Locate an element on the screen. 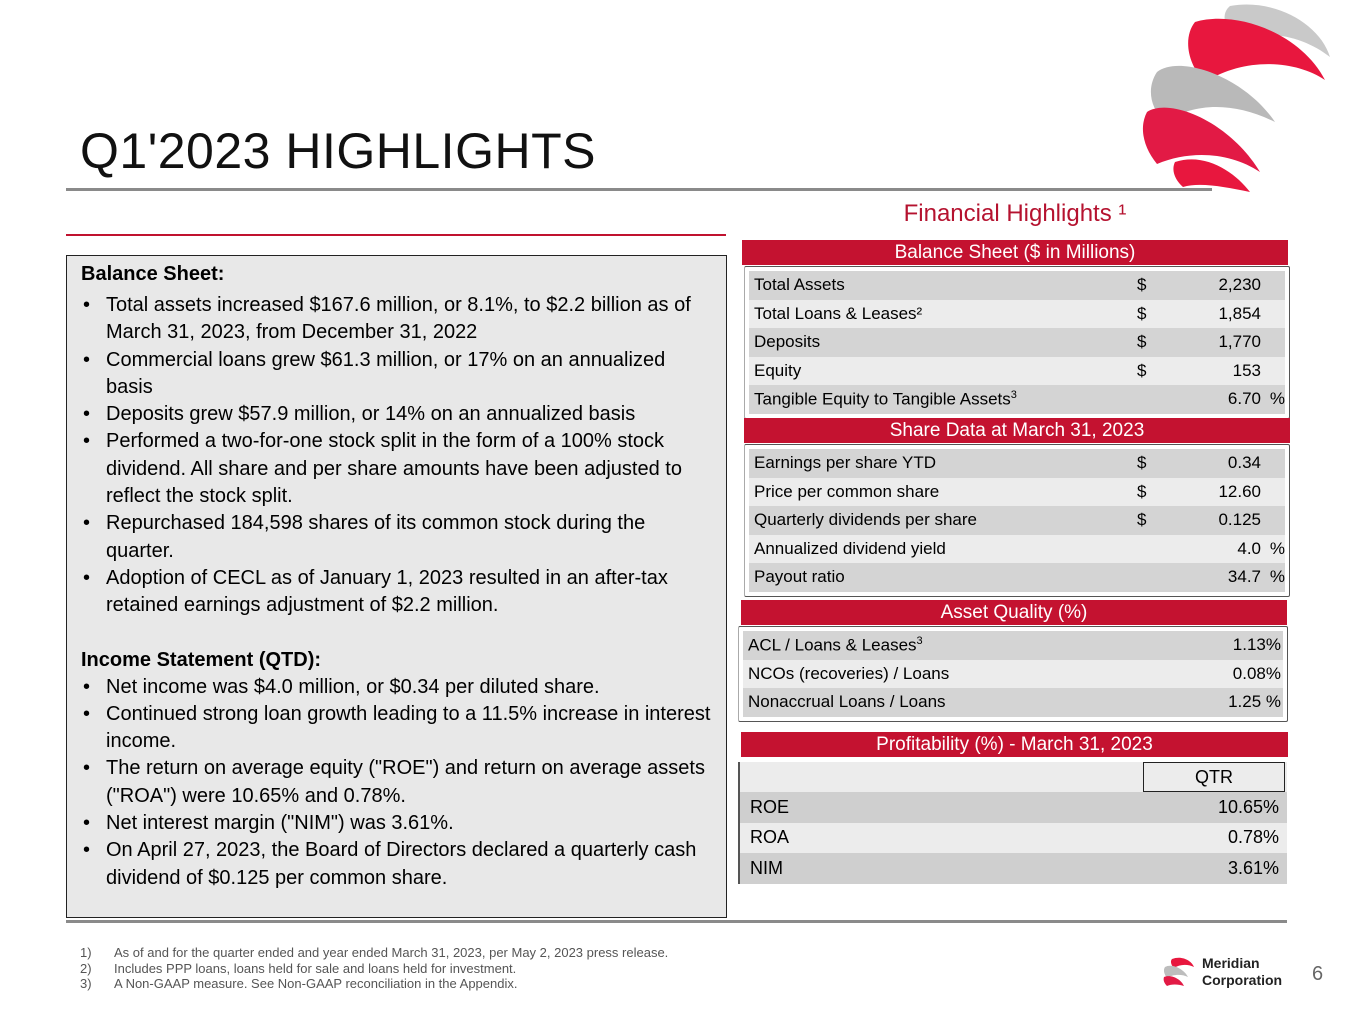 This screenshot has height=1024, width=1365. row-label: Tangible Equity to Tangible Assets3 is located at coordinates (885, 398).